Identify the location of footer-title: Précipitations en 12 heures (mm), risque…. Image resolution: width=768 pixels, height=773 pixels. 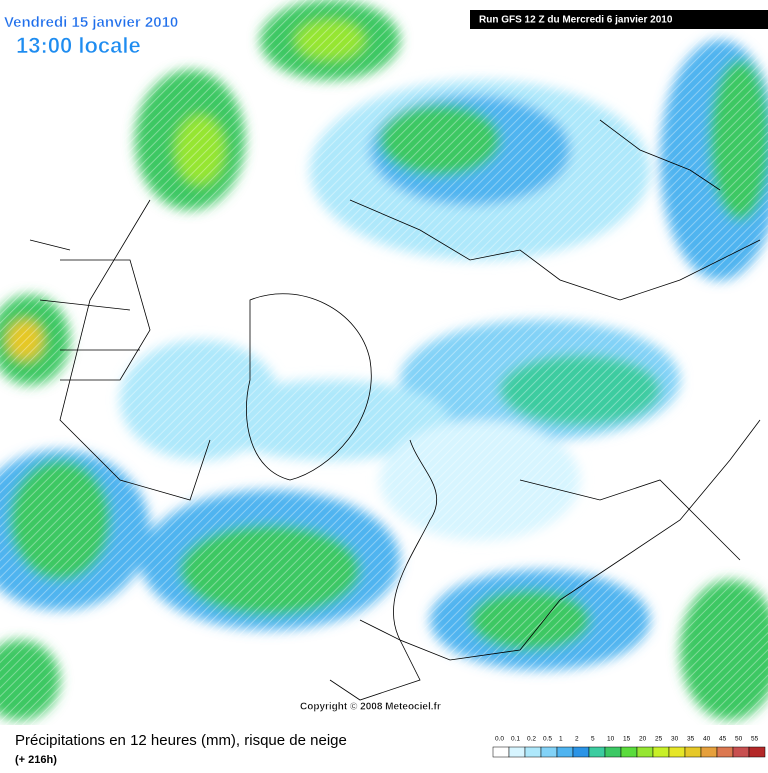
(181, 740).